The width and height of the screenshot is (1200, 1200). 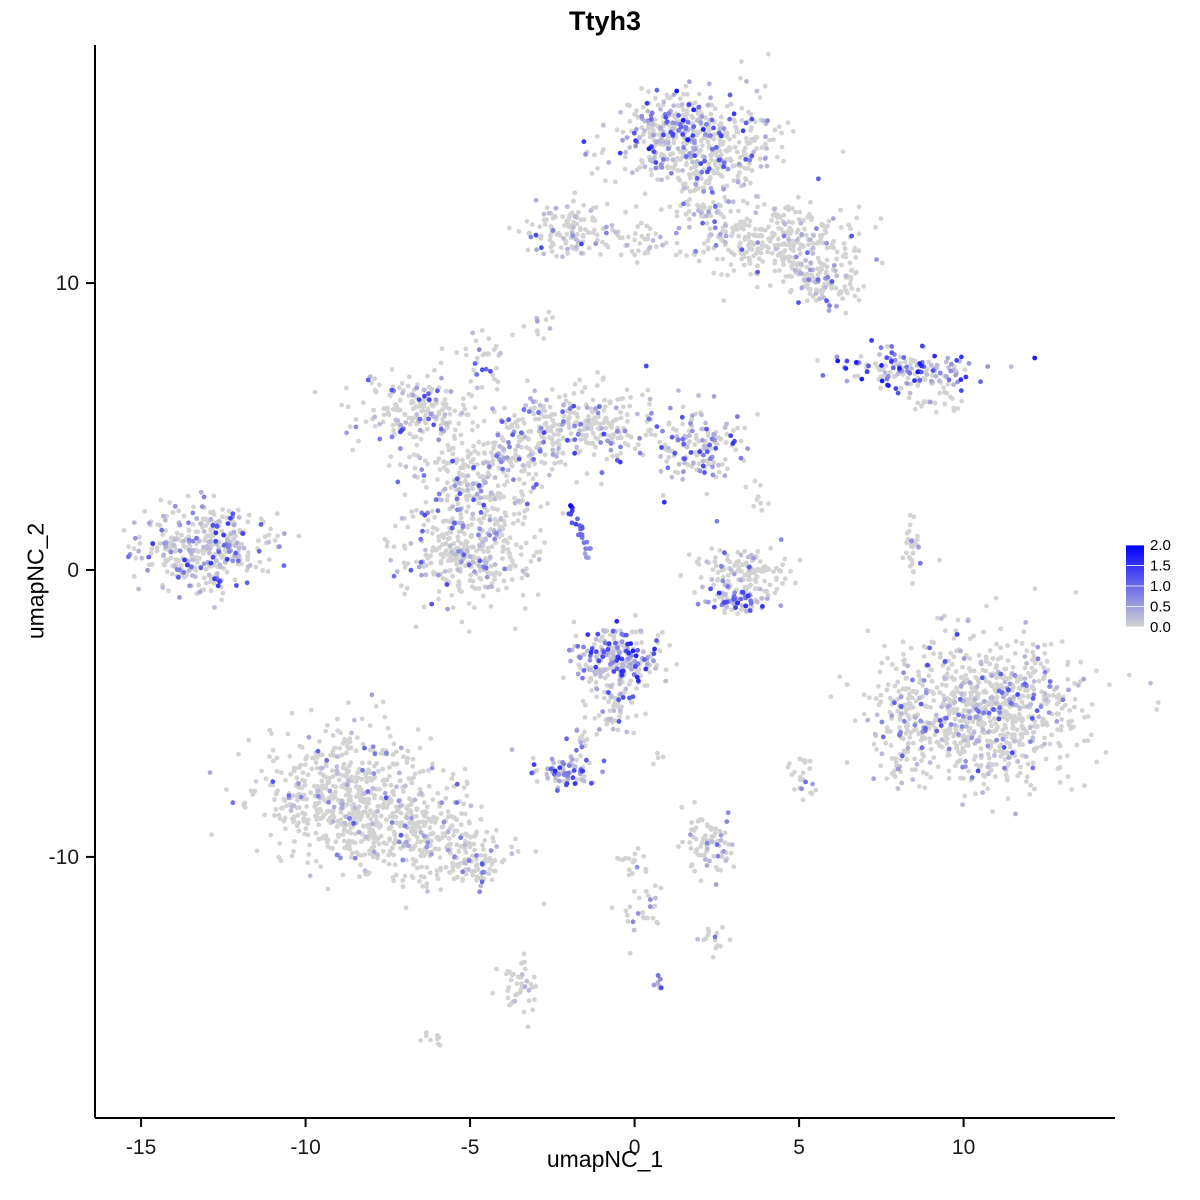 I want to click on x-tick-label: -10, so click(x=305, y=1147).